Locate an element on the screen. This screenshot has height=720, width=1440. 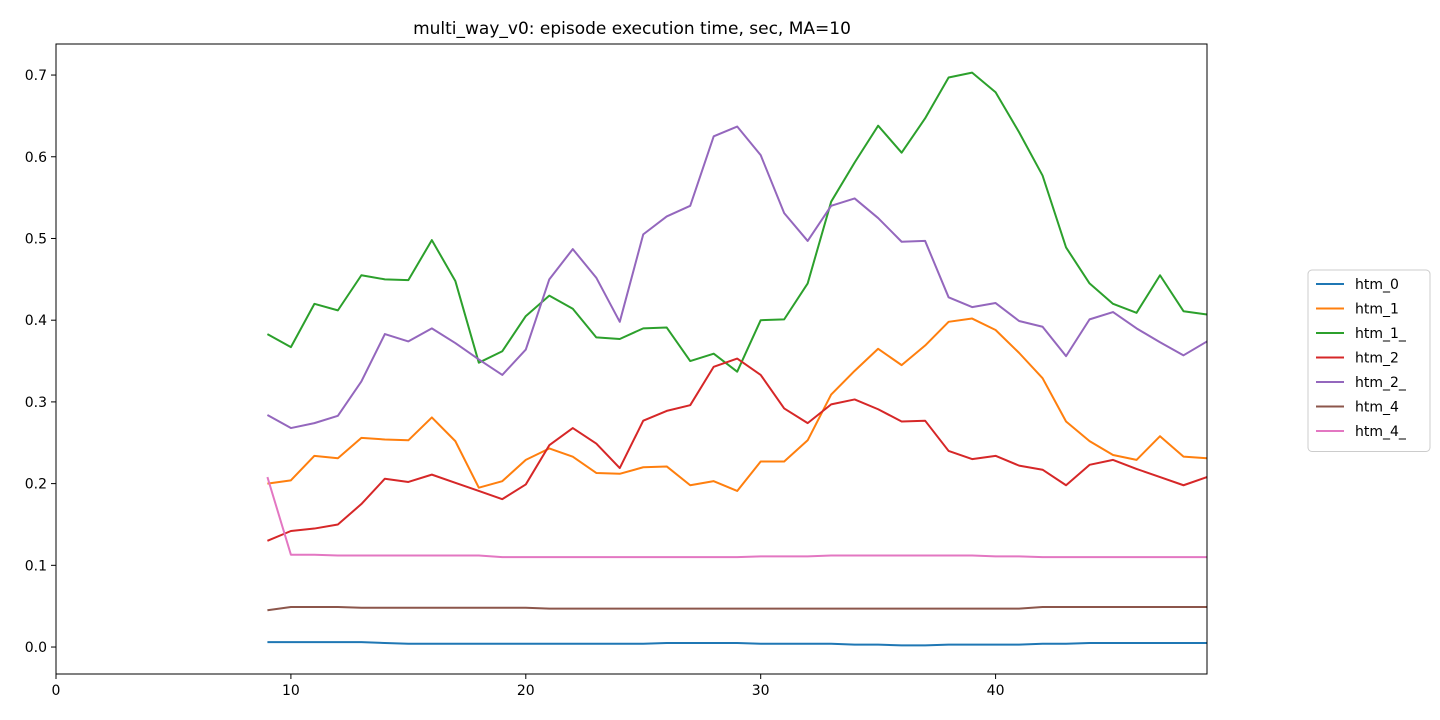
y-tick-label: 0.6 is located at coordinates (36, 158).